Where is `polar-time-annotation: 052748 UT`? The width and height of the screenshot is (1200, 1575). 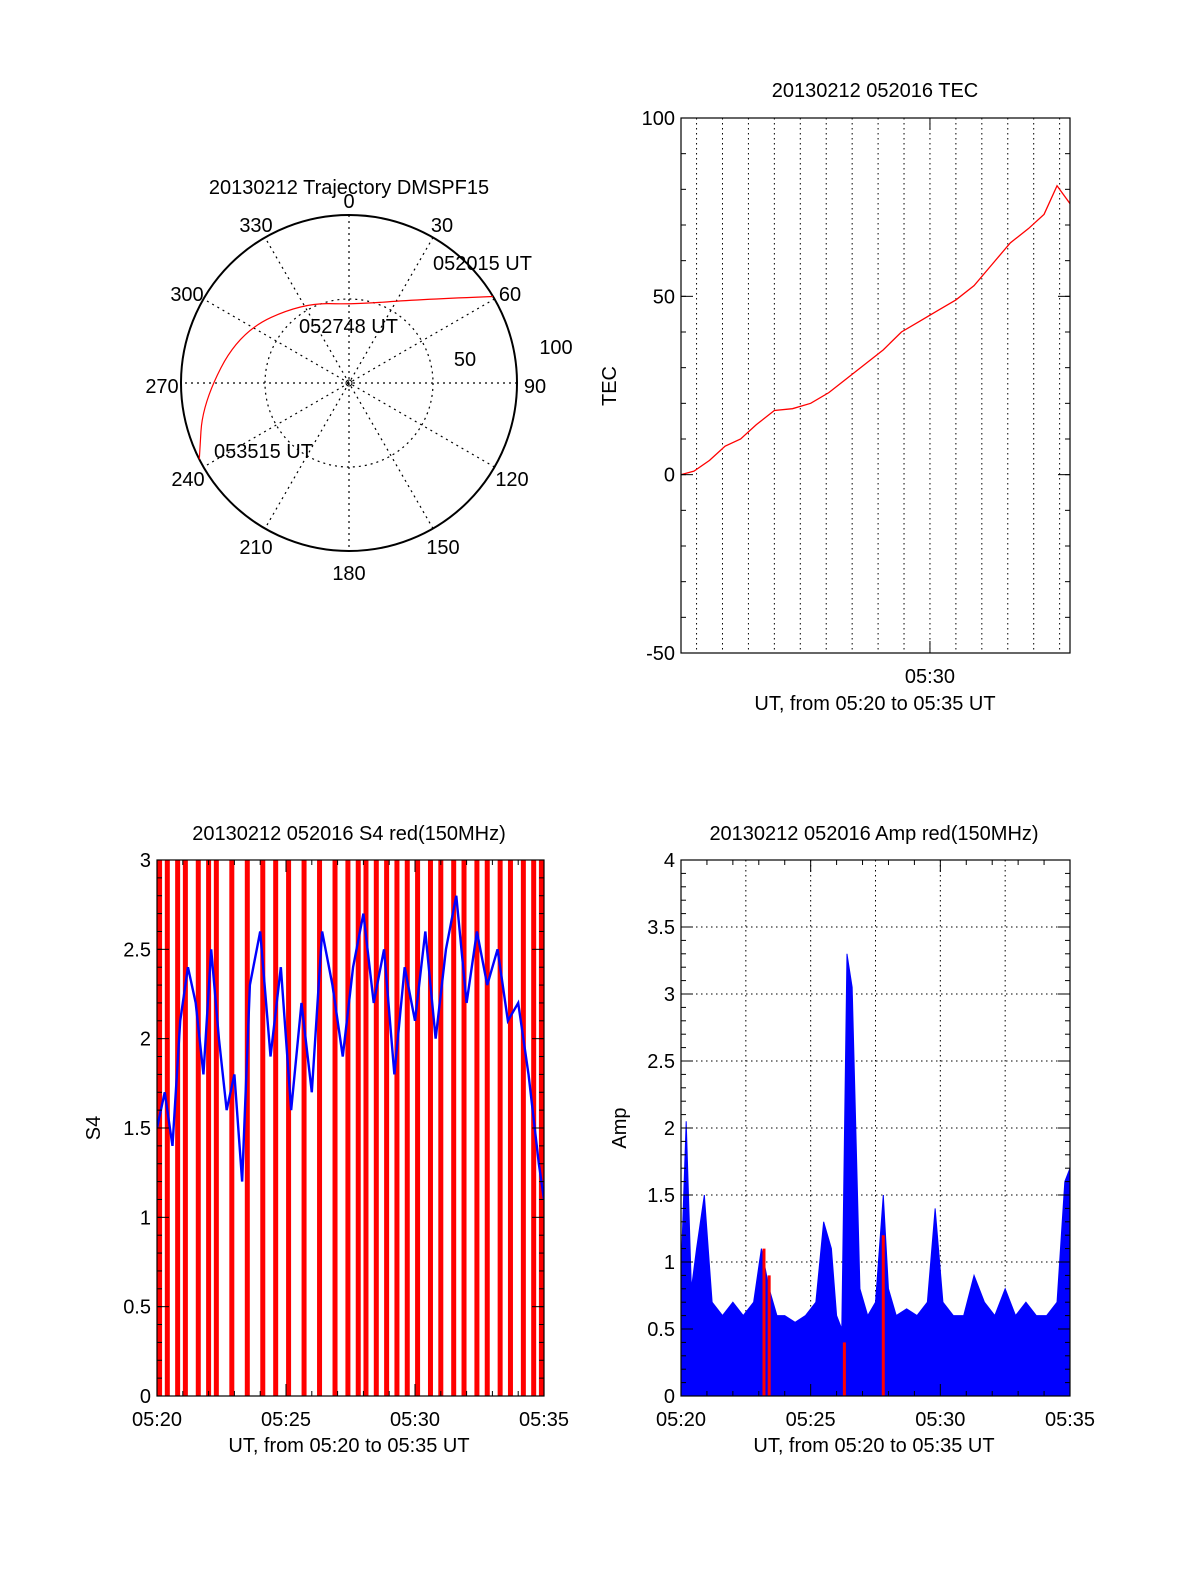 polar-time-annotation: 052748 UT is located at coordinates (348, 327).